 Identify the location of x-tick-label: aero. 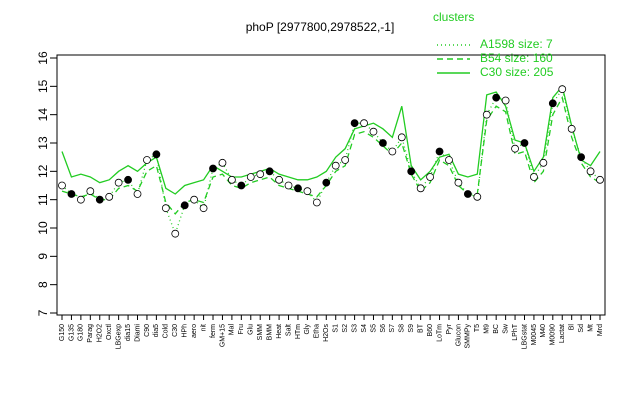
(194, 331).